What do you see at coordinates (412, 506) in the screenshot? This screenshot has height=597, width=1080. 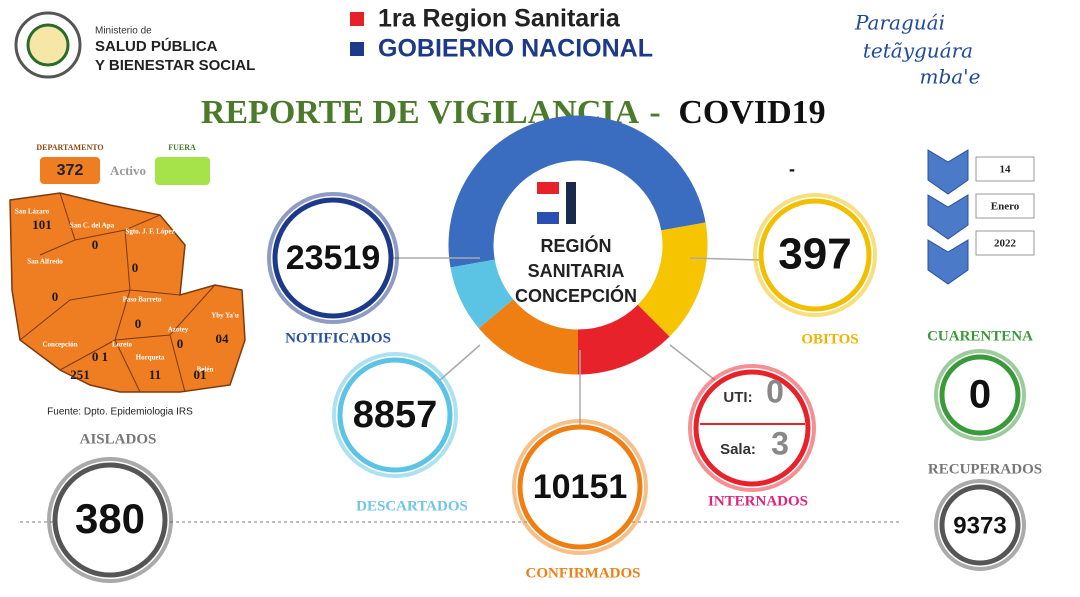 I see `stat-label: DESCARTADOS` at bounding box center [412, 506].